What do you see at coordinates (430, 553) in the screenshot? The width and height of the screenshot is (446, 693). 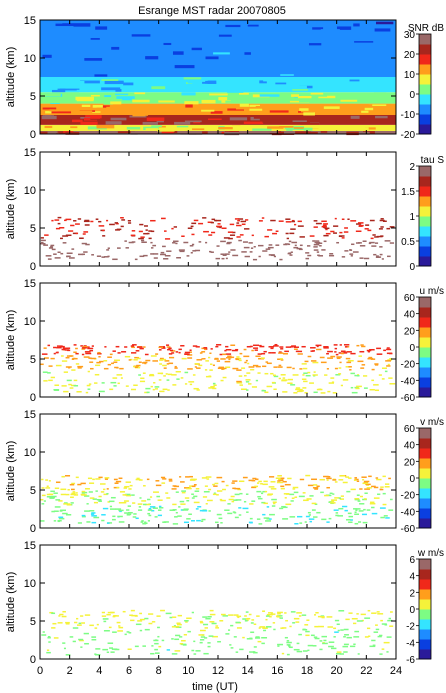 I see `colorbar-label: w m/s` at bounding box center [430, 553].